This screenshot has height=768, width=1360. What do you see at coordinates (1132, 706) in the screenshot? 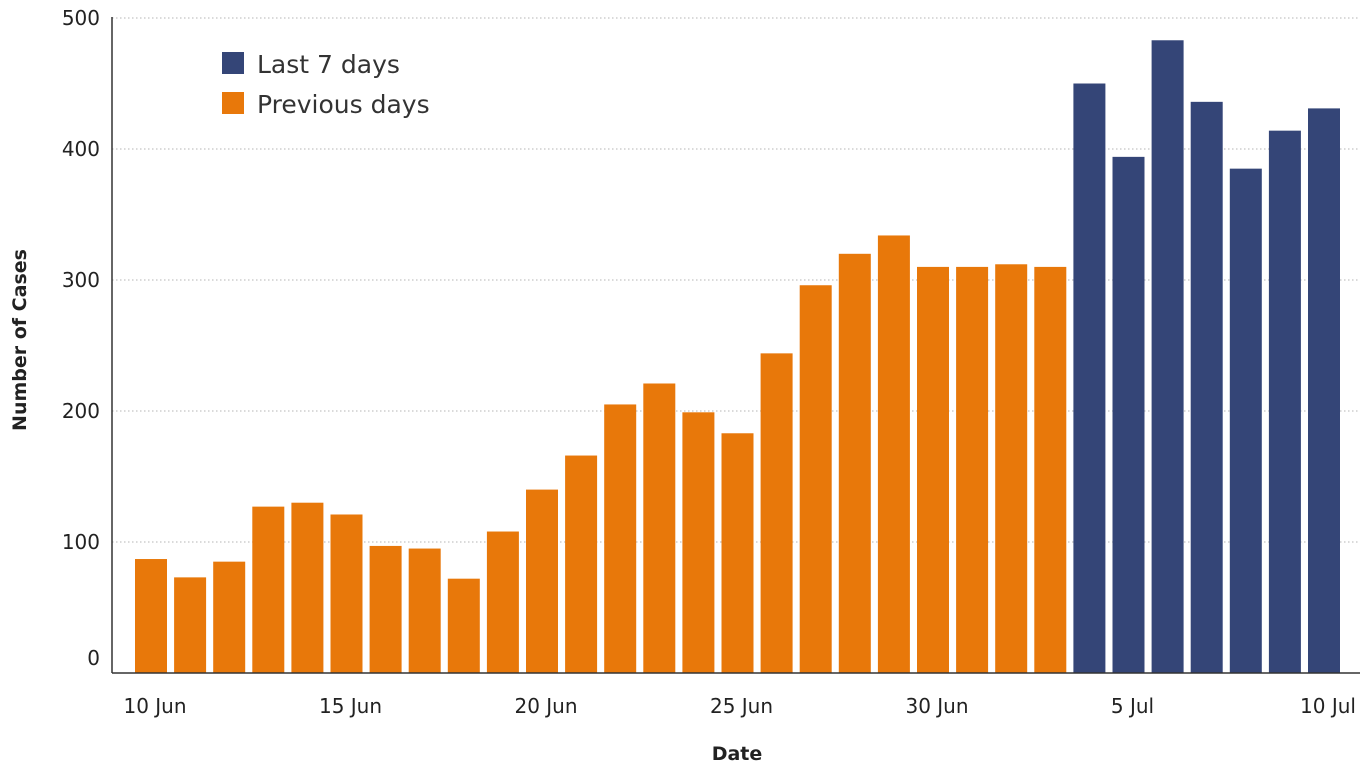
I see `x-tick-label: 5 Jul` at bounding box center [1132, 706].